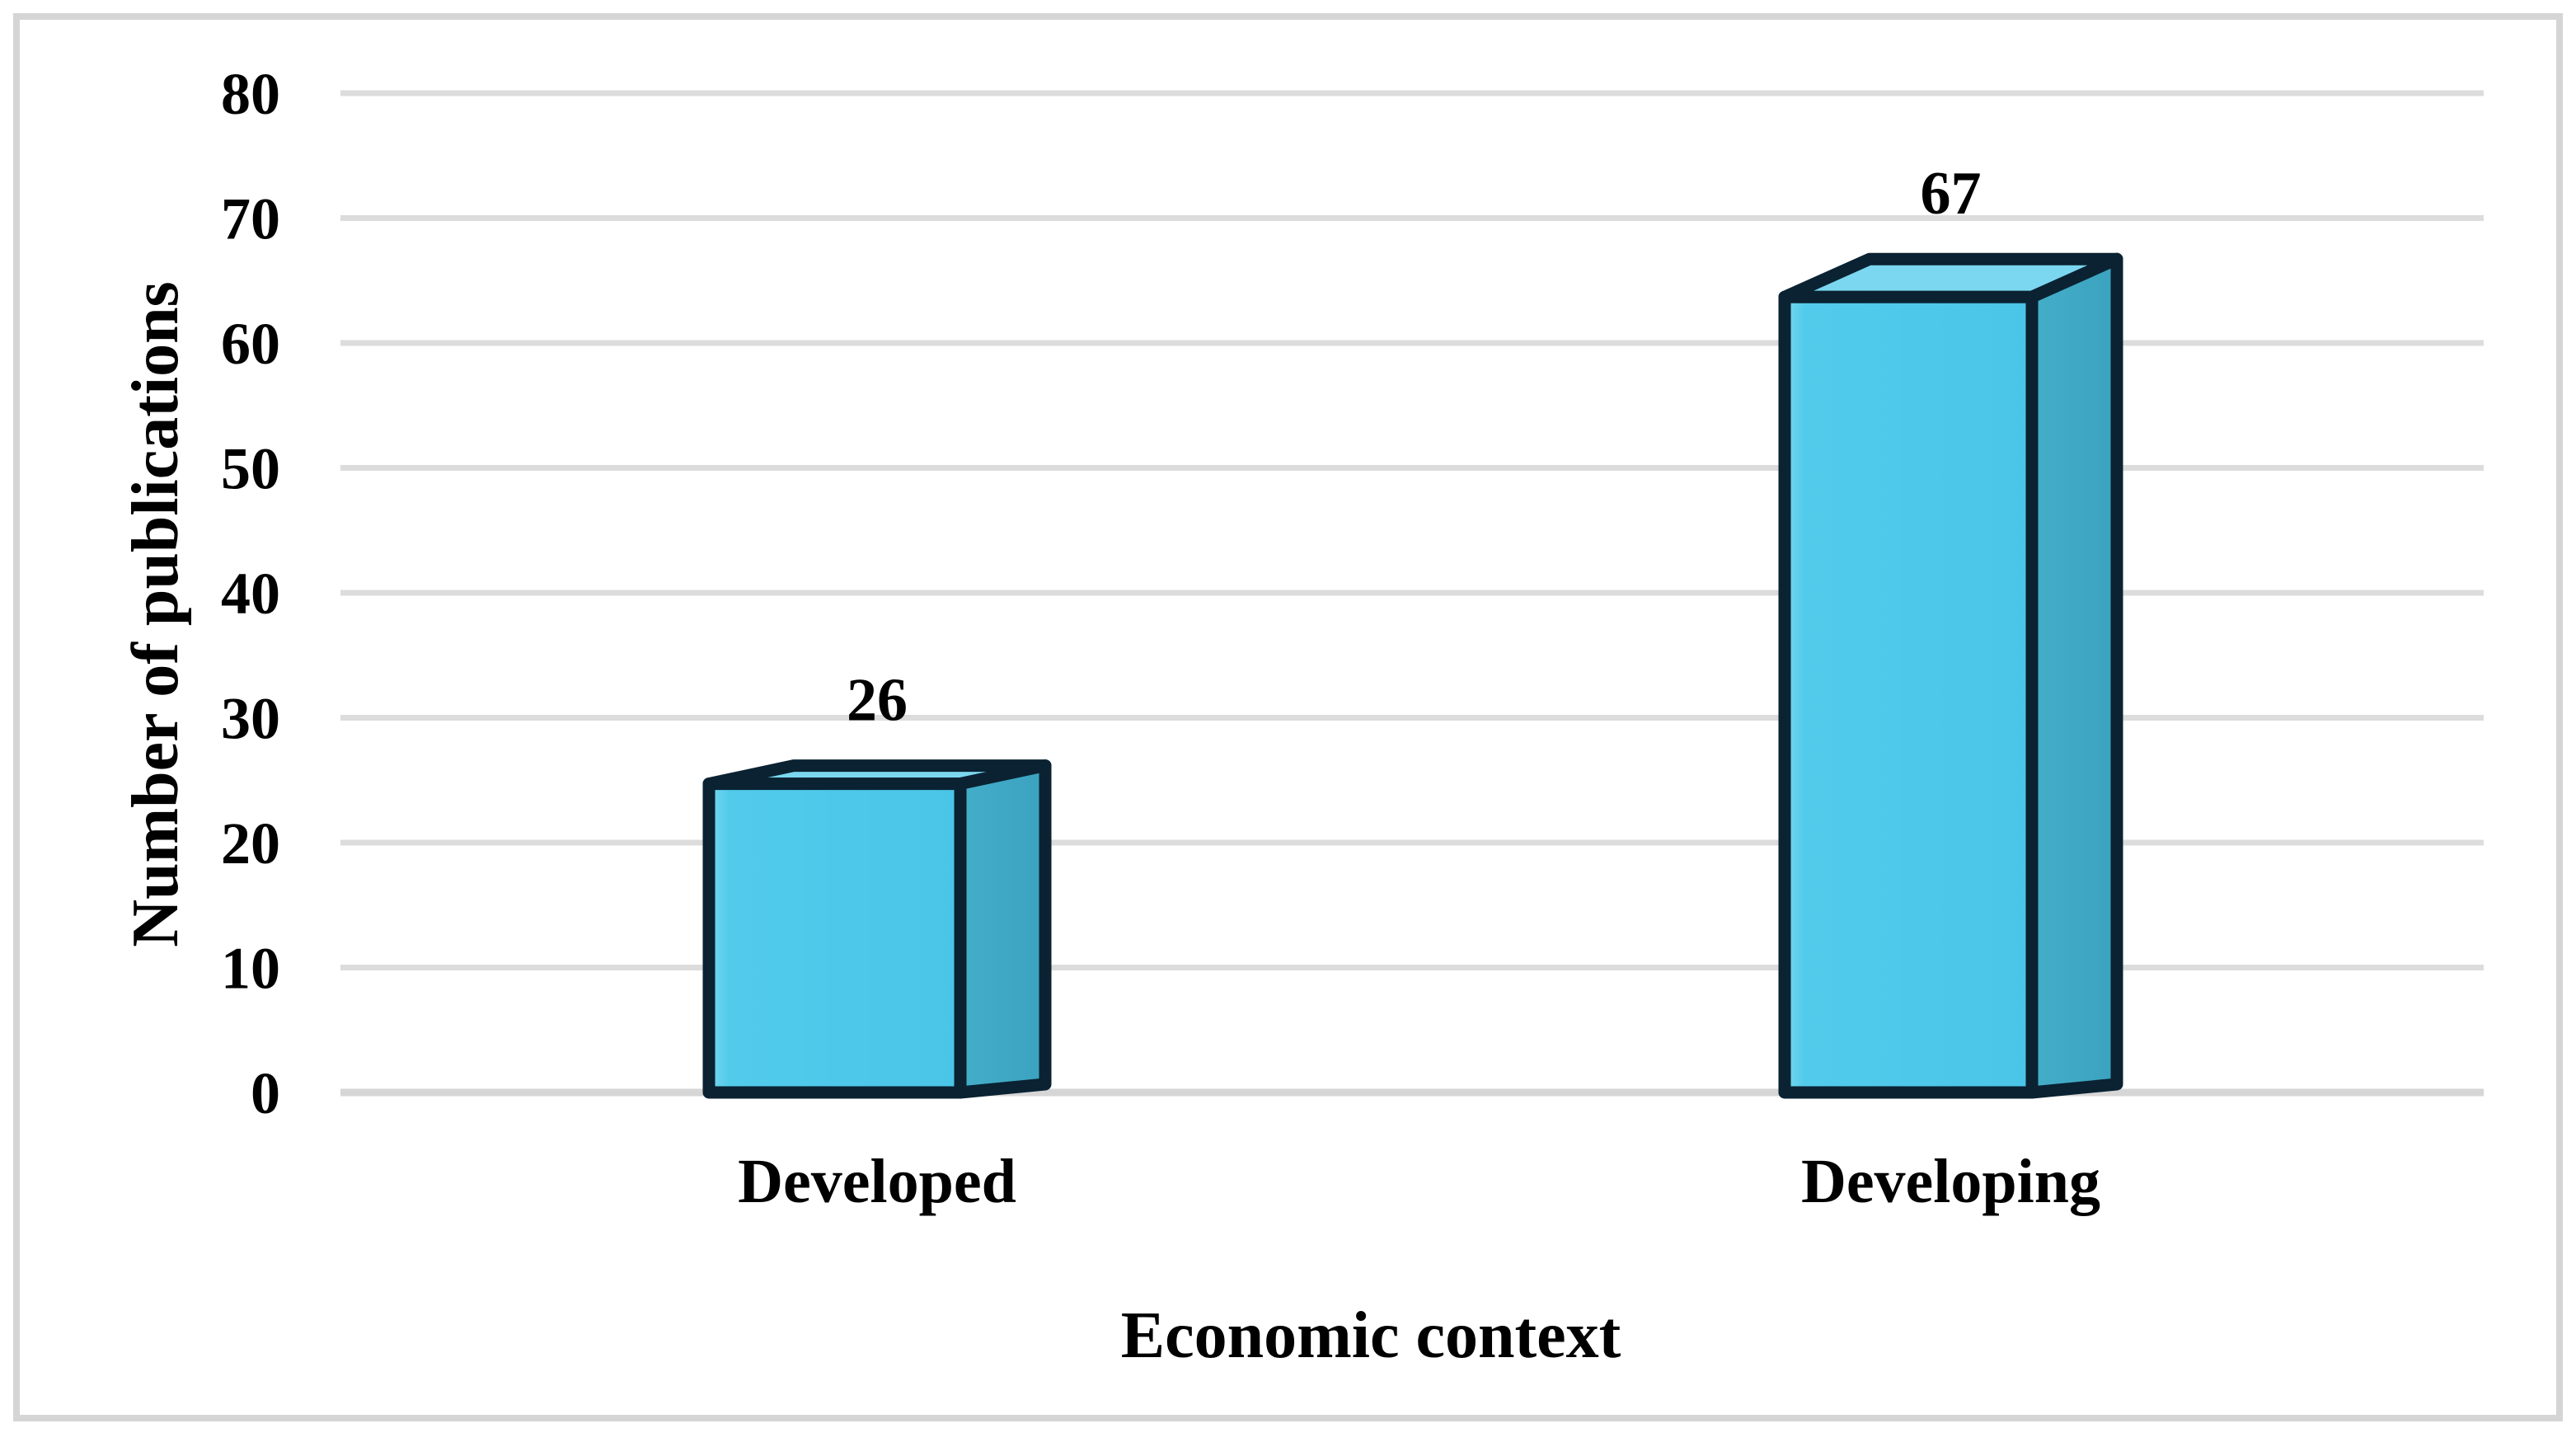 Image resolution: width=2576 pixels, height=1447 pixels. Describe the element at coordinates (877, 701) in the screenshot. I see `value-label-developed: 26` at that location.